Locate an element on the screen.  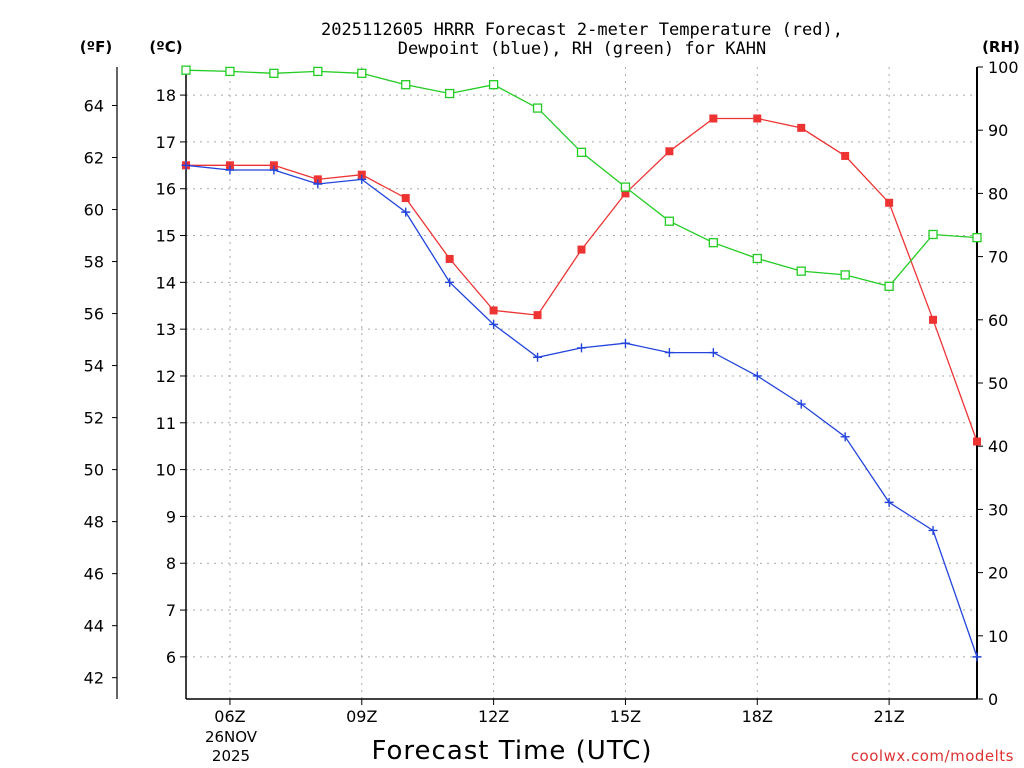
fahrenheit-tick-label: 42 is located at coordinates (94, 678).